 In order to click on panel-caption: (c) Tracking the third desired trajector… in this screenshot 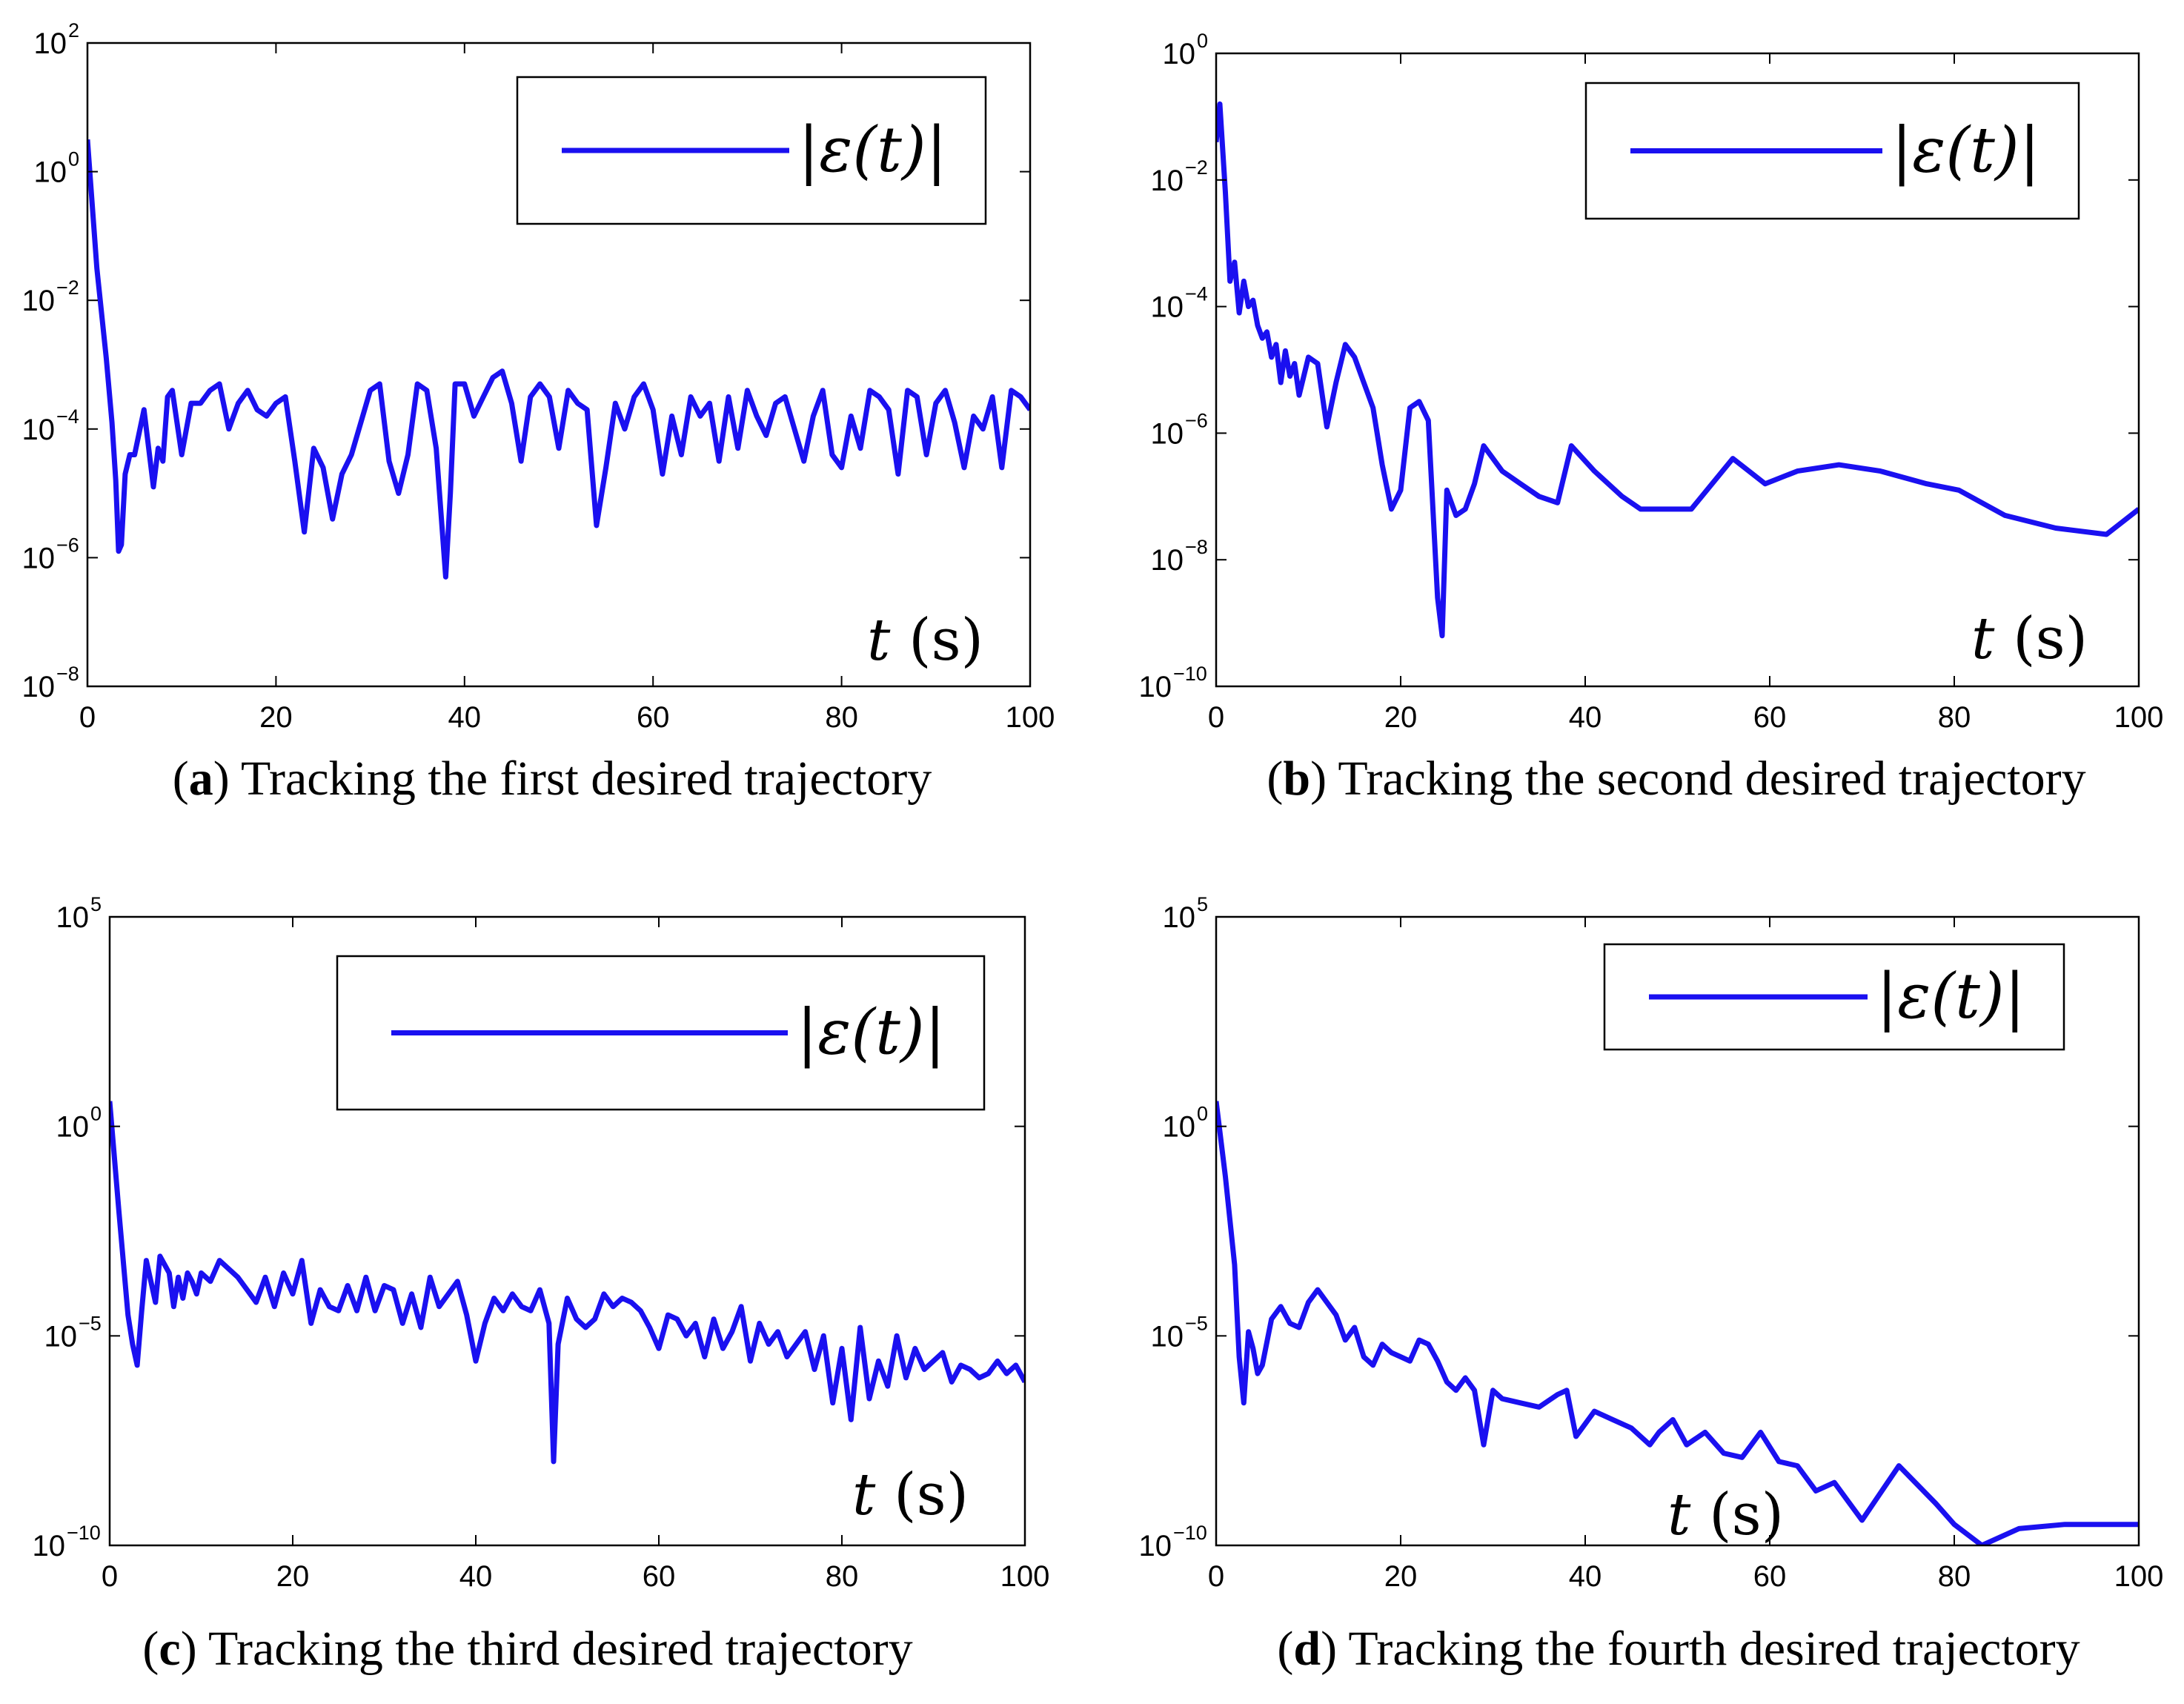, I will do `click(527, 1649)`.